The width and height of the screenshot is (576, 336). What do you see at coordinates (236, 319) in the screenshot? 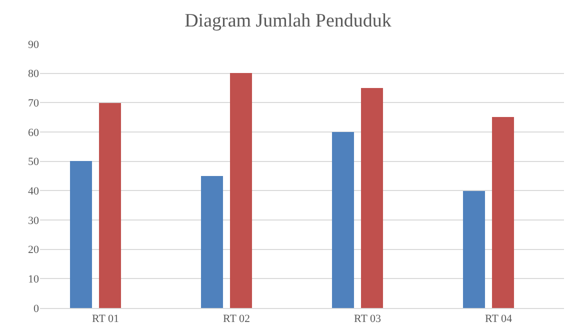
I see `x-tick-label: RT 02` at bounding box center [236, 319].